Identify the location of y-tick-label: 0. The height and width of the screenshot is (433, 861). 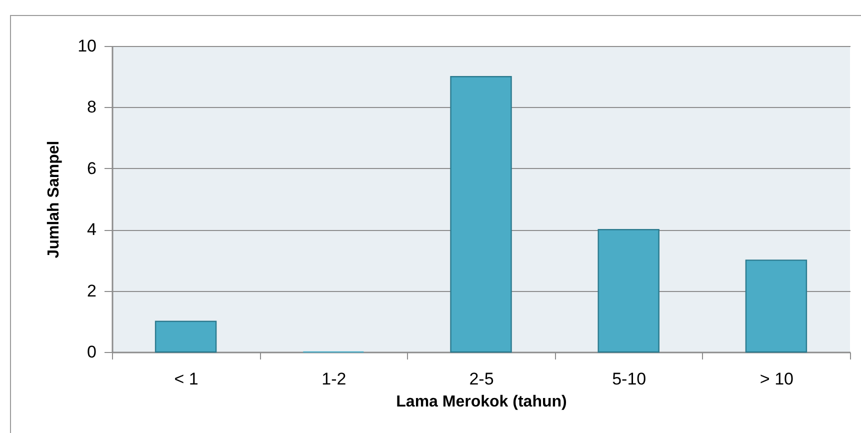
(91, 352).